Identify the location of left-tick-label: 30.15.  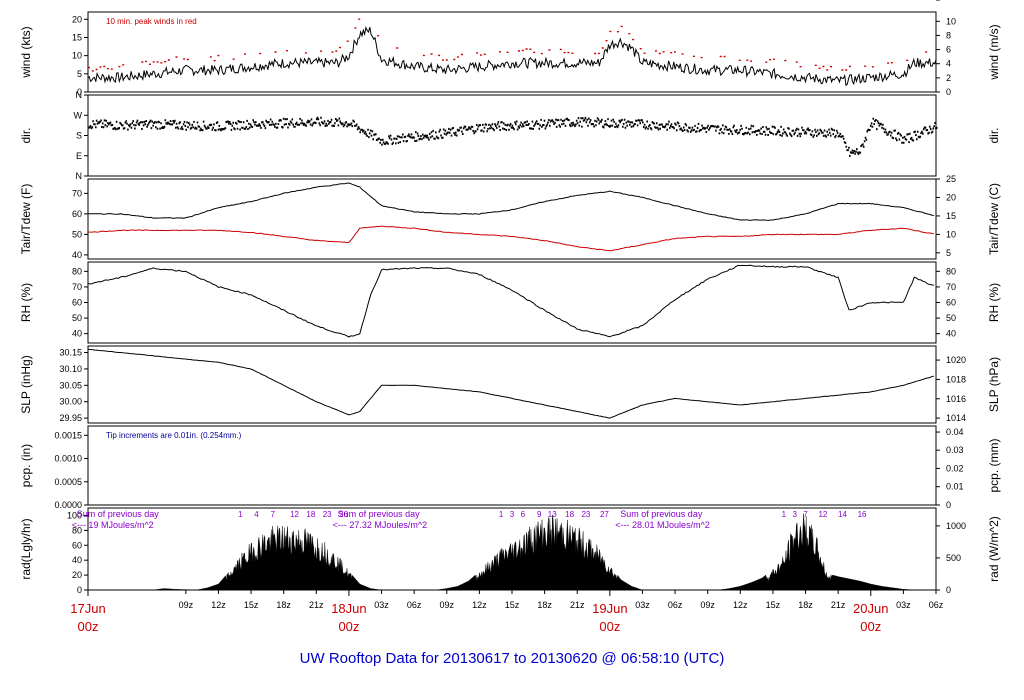
(70, 353).